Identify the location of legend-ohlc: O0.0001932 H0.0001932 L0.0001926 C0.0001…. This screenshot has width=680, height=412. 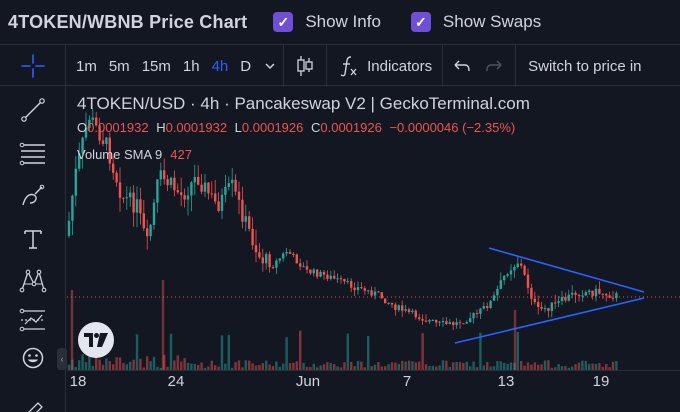
(303, 127).